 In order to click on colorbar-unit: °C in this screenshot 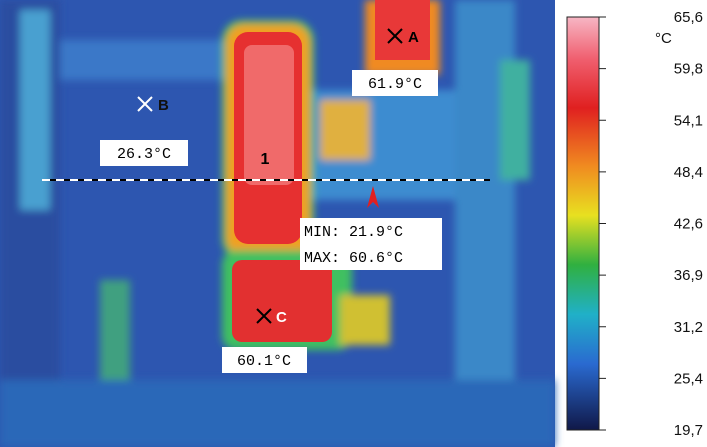, I will do `click(663, 38)`.